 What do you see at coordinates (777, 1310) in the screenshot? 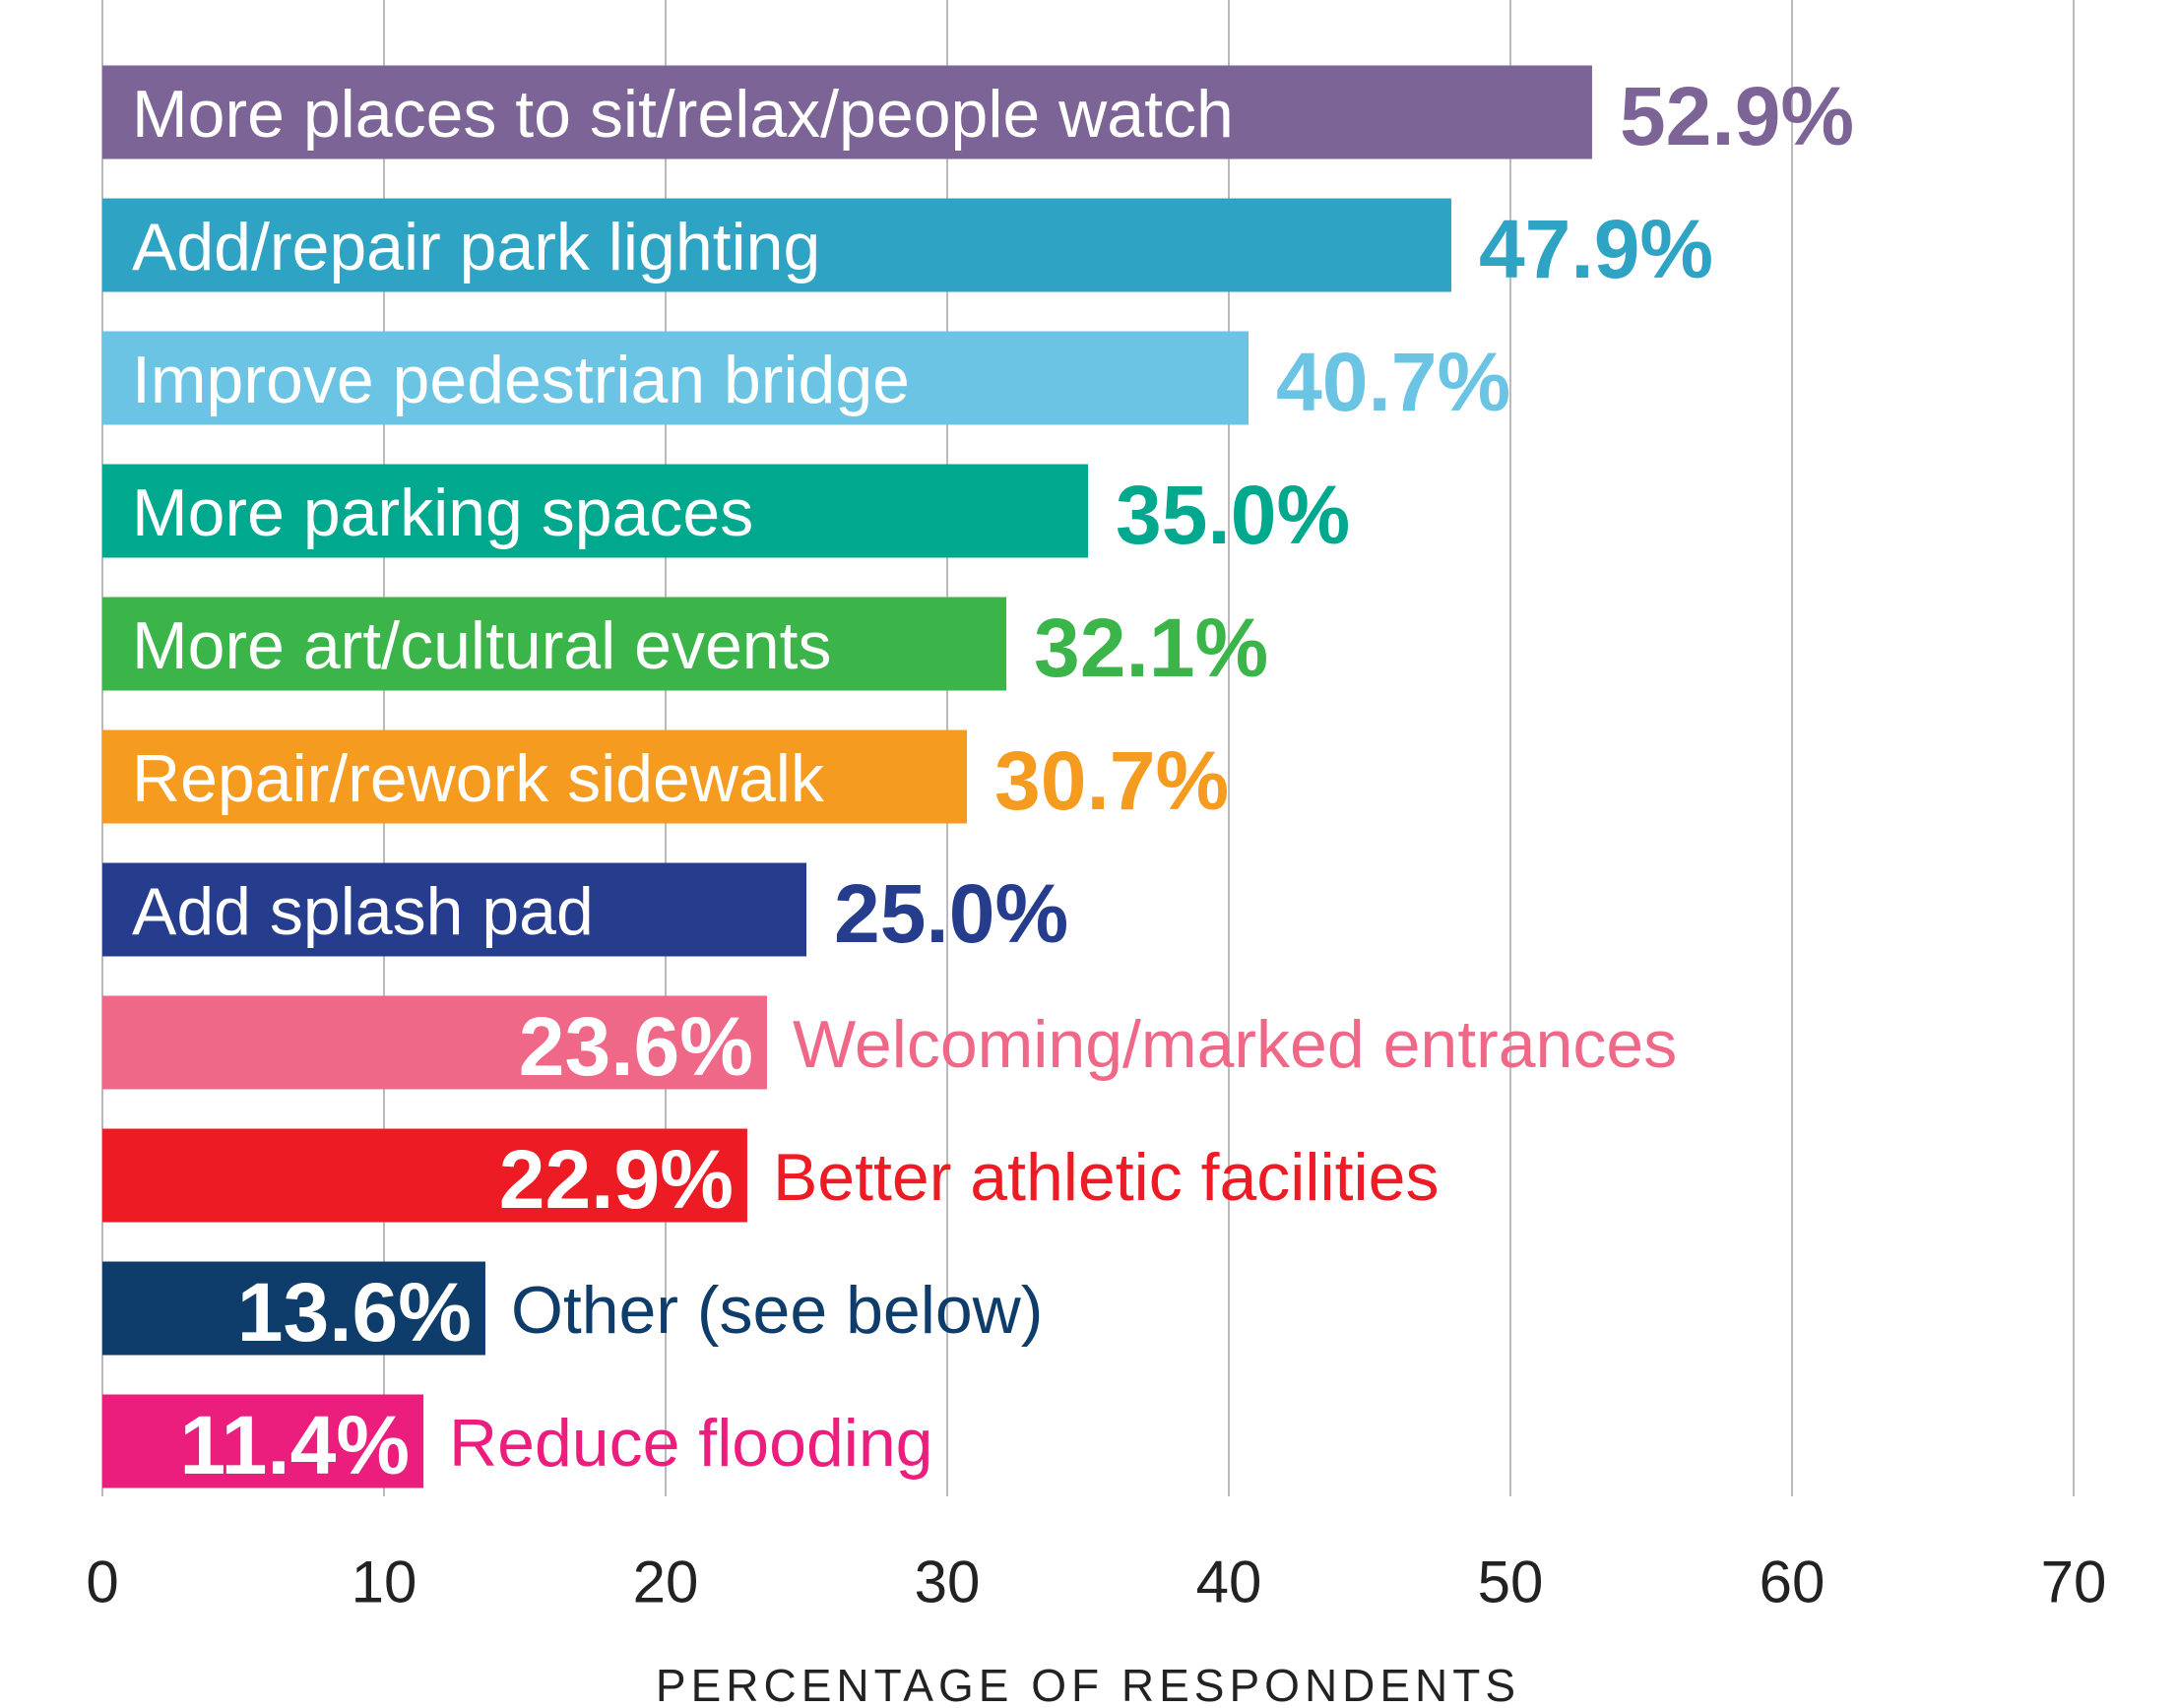
I see `category-label: Other (see below)` at bounding box center [777, 1310].